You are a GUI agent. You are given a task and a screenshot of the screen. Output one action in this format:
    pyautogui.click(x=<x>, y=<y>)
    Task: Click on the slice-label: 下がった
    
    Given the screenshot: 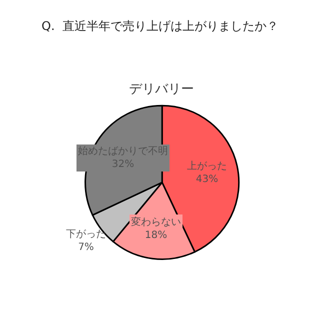 What is the action you would take?
    pyautogui.click(x=86, y=234)
    